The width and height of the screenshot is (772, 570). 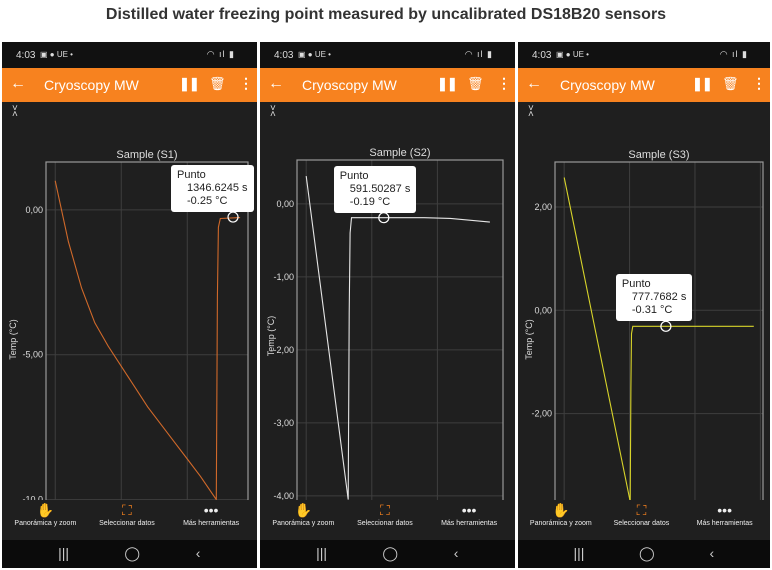 What do you see at coordinates (375, 189) in the screenshot?
I see `data-point-tooltip: Punto 591.50287 s -0.19 °C` at bounding box center [375, 189].